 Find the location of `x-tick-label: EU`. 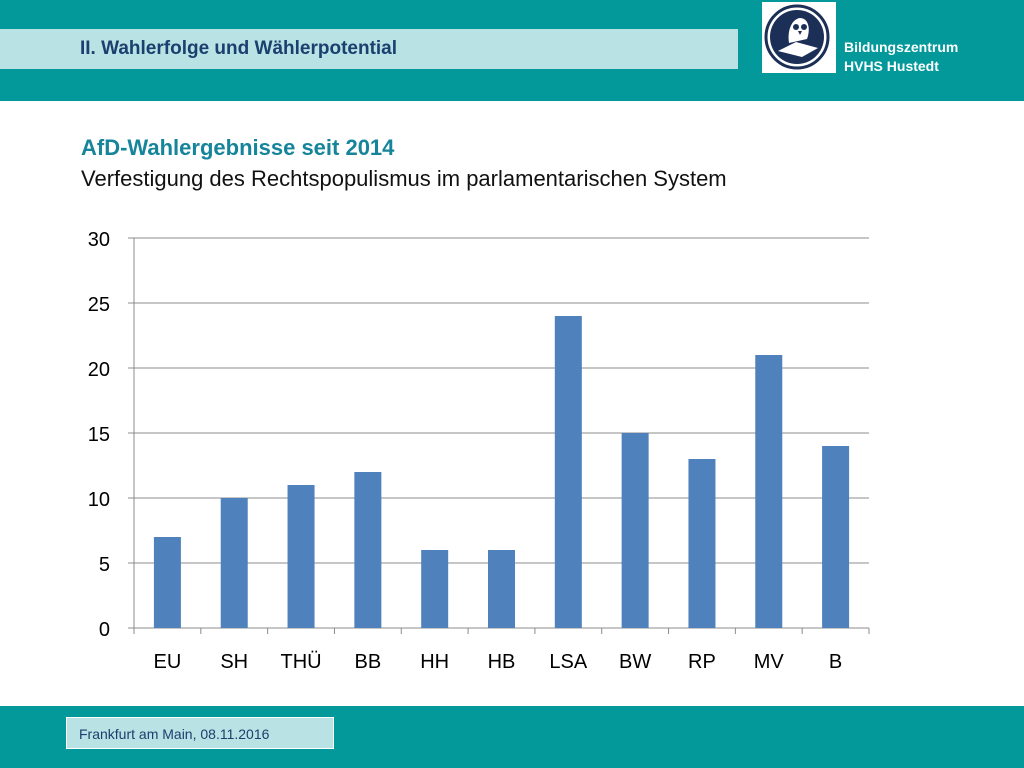

x-tick-label: EU is located at coordinates (168, 662).